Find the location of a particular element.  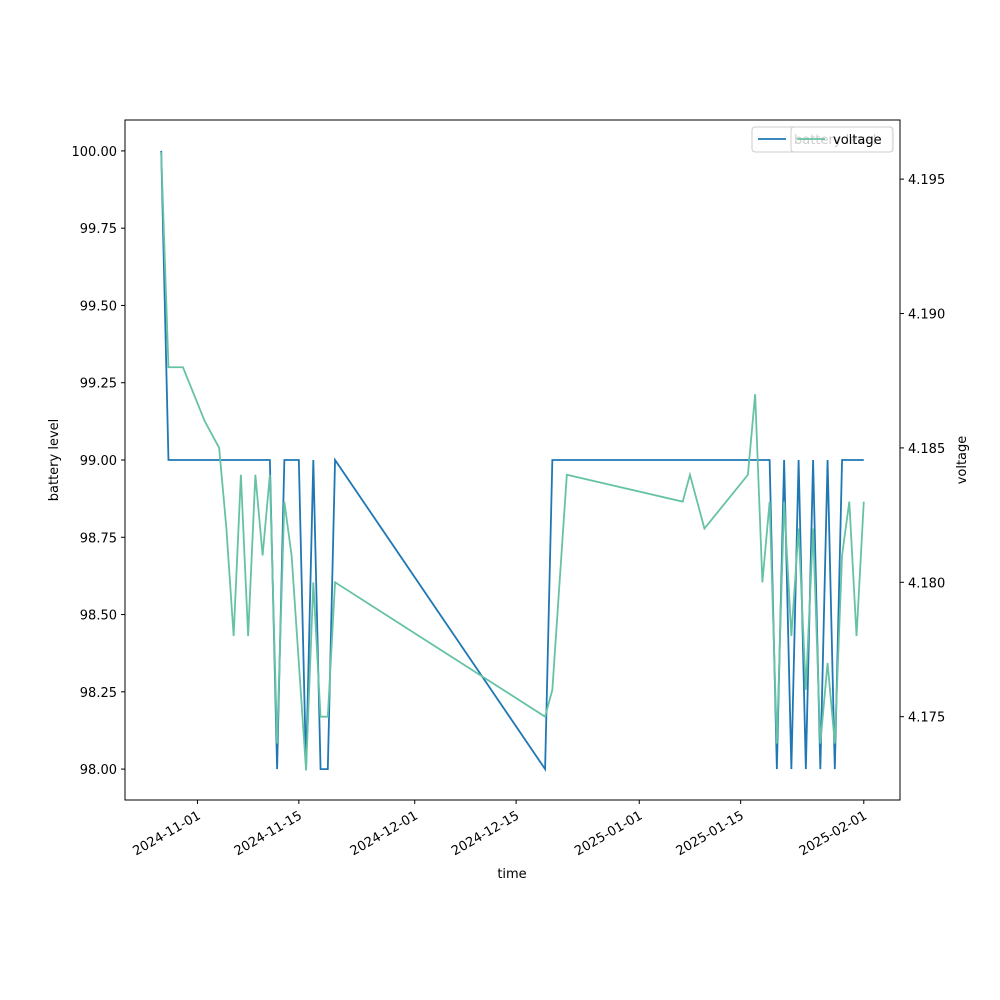

legend-box is located at coordinates (842, 139).